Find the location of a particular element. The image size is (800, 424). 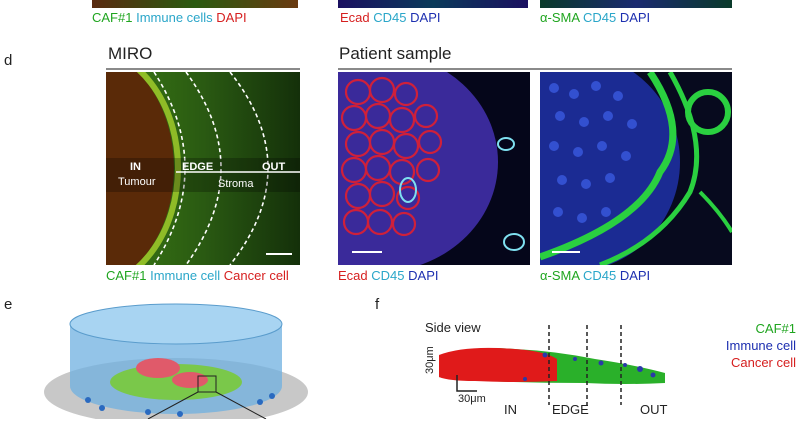

top-caption-1: CAF#1 Immune cells DAPI is located at coordinates (169, 17).